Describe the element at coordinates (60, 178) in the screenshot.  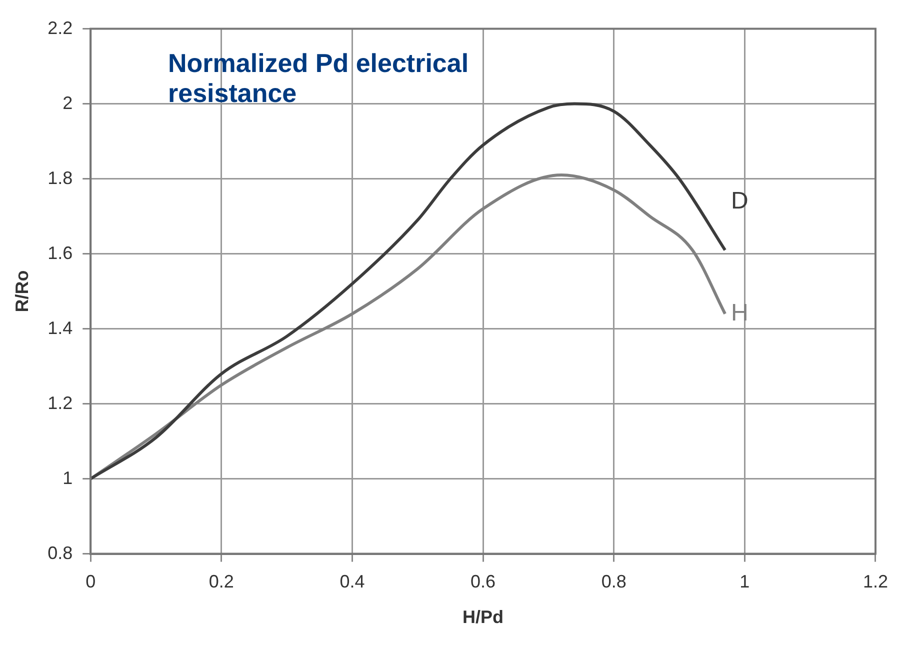
I see `y-tick-label: 1.8` at that location.